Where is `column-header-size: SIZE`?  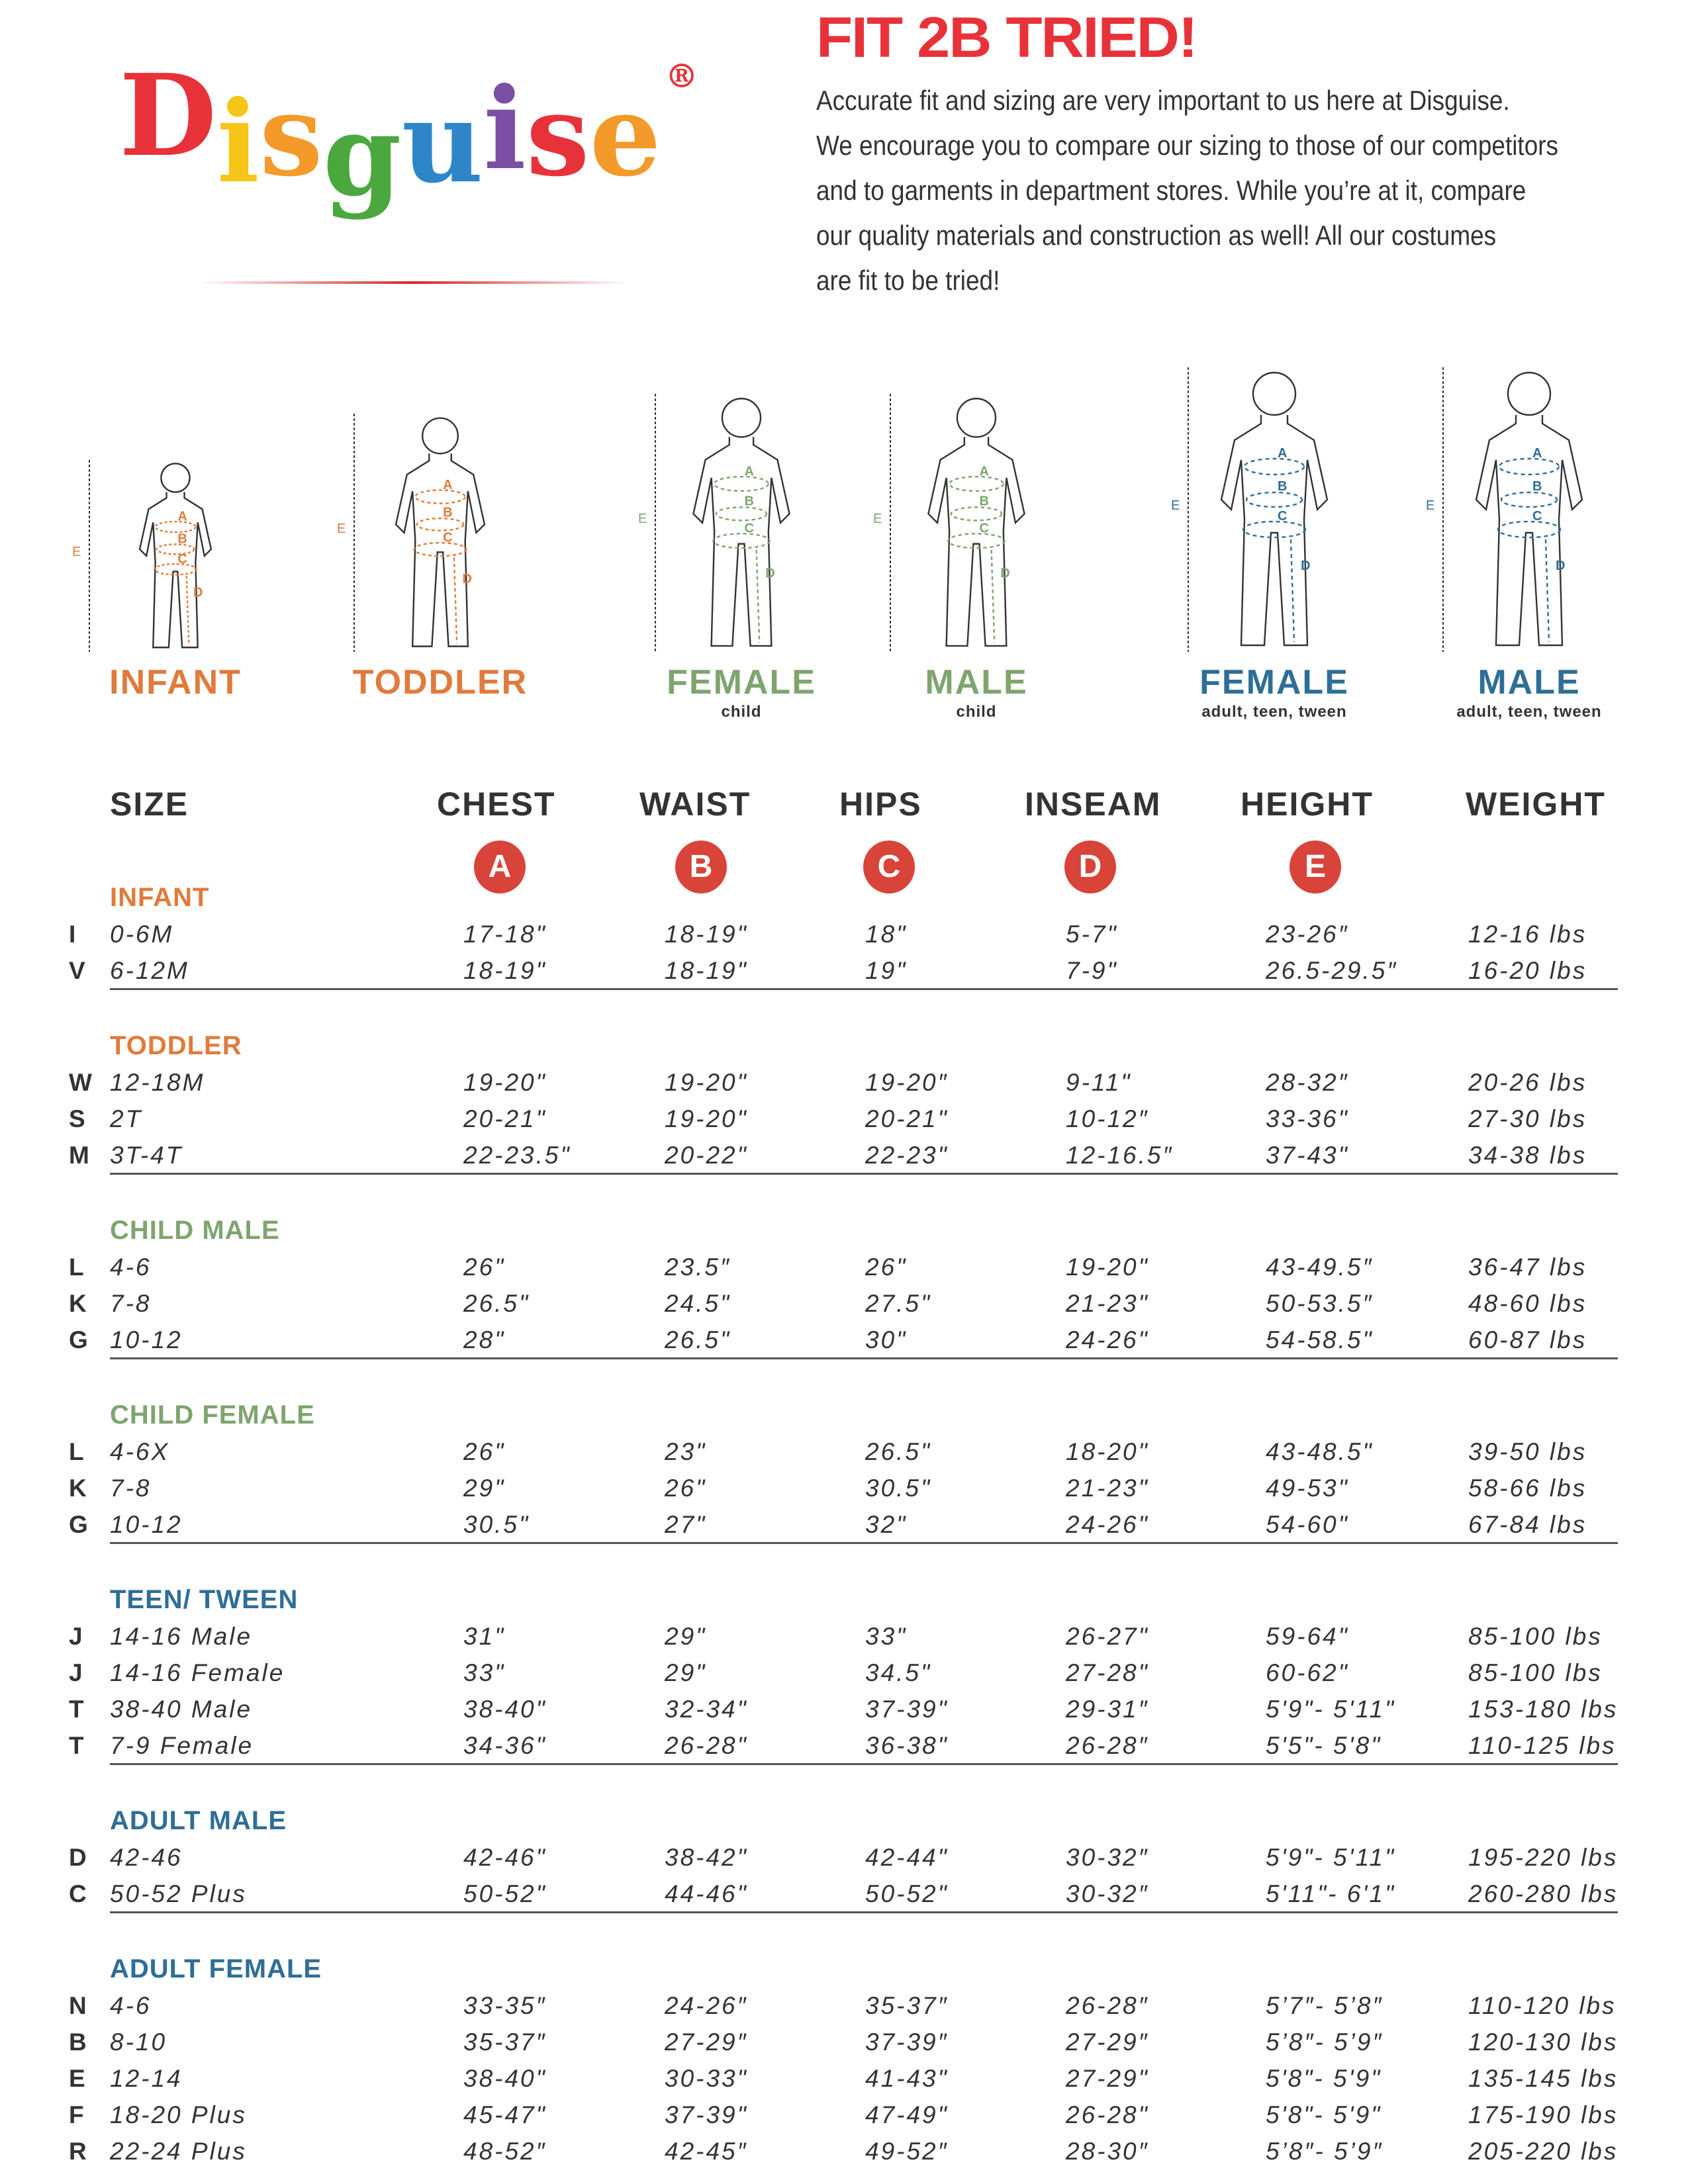 column-header-size: SIZE is located at coordinates (149, 805).